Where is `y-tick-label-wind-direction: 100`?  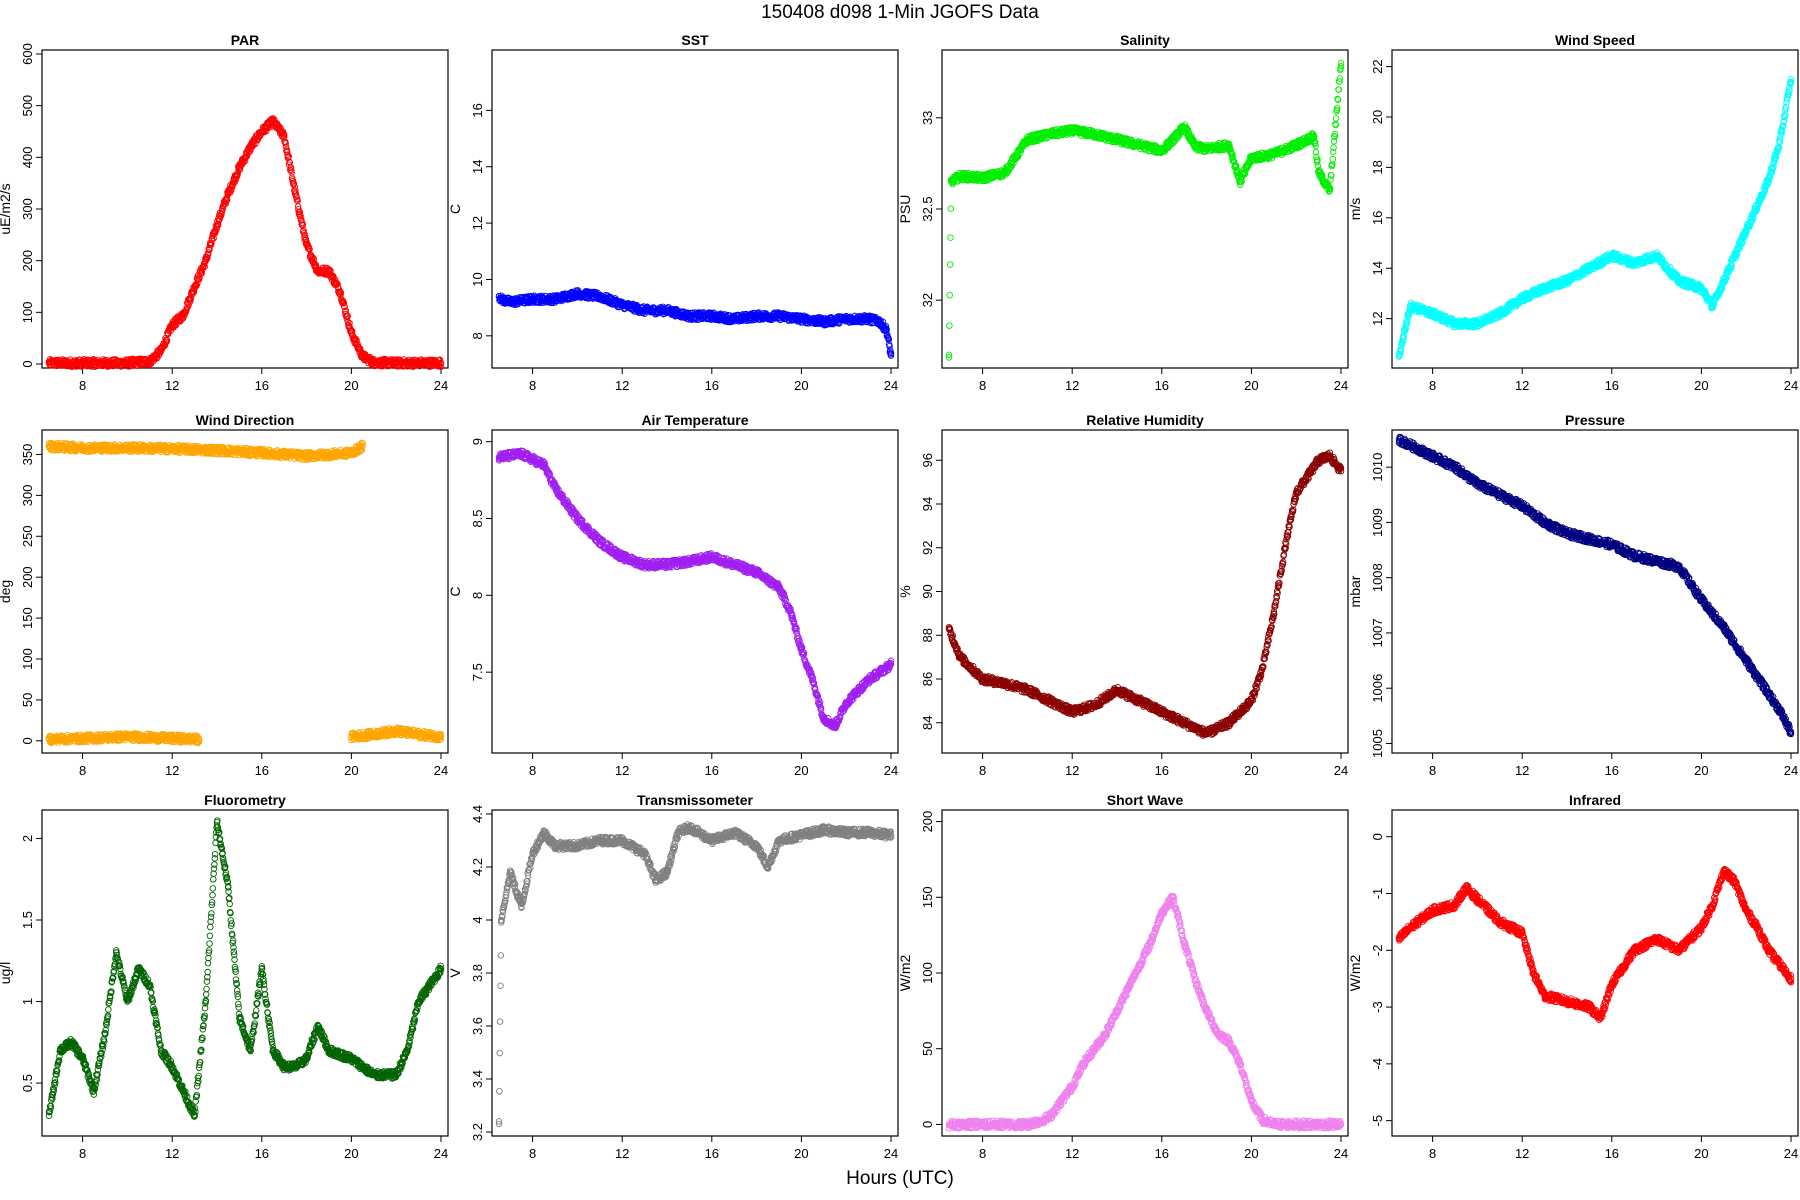 y-tick-label-wind-direction: 100 is located at coordinates (27, 659).